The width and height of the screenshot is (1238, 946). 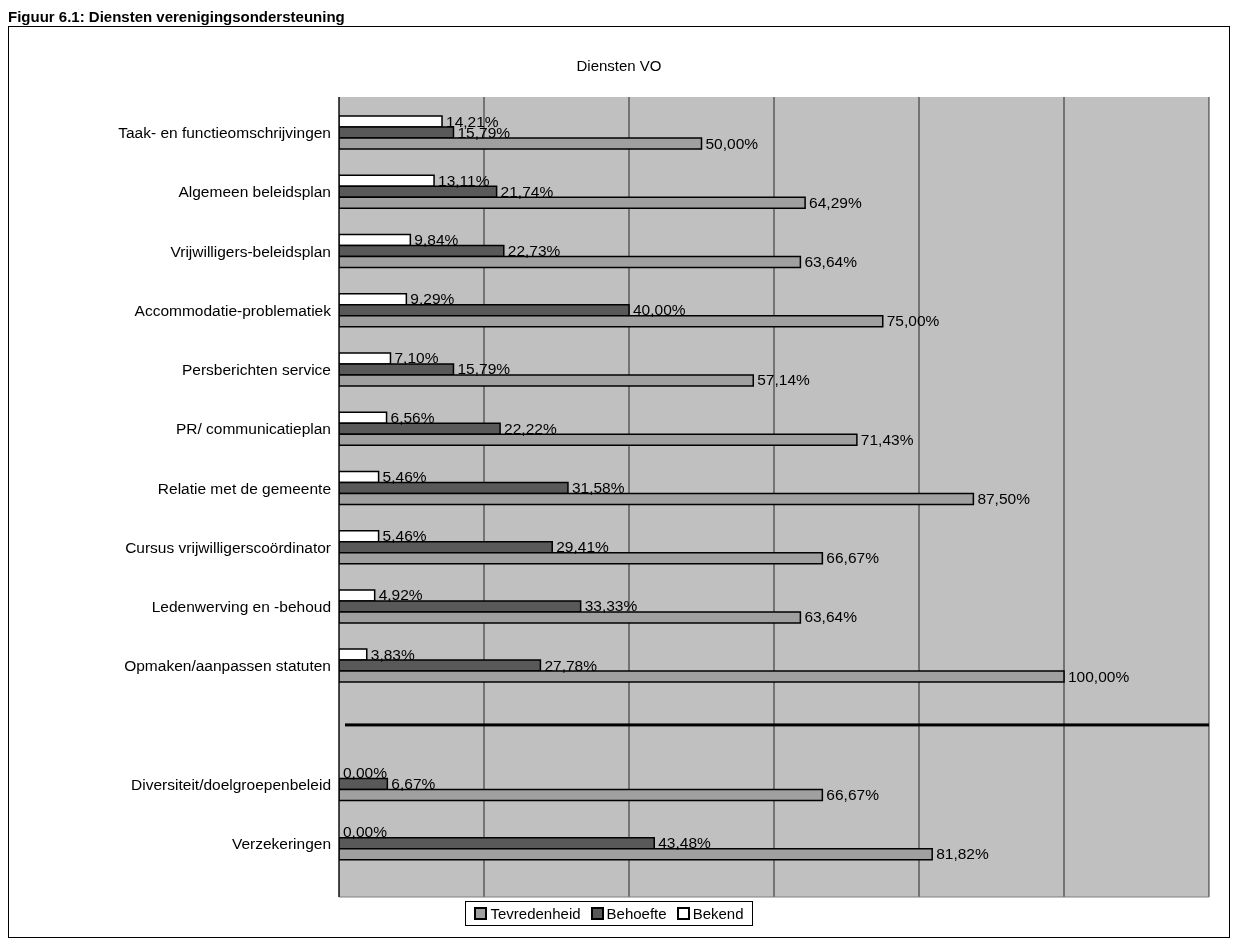 What do you see at coordinates (784, 380) in the screenshot?
I see `data-label: 57,14%` at bounding box center [784, 380].